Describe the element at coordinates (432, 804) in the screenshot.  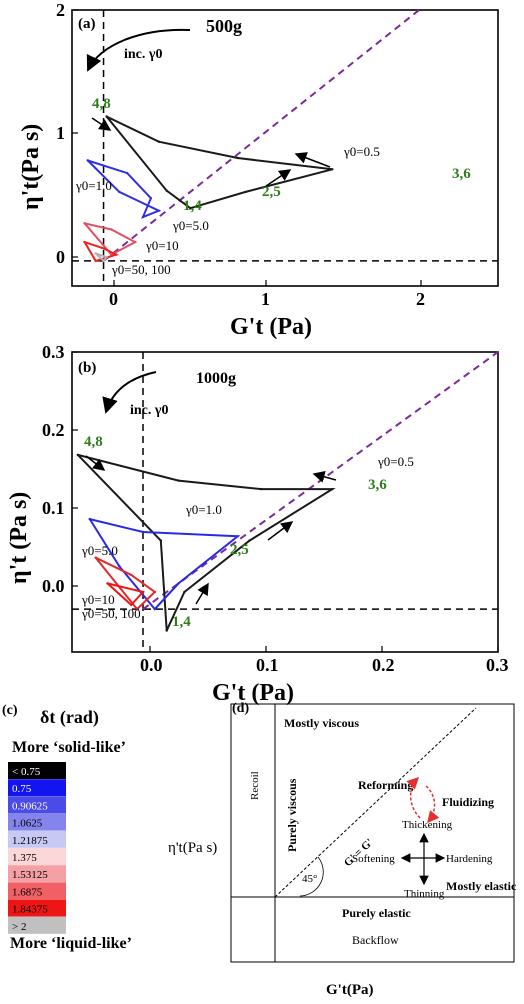
I see `d-fluidizing-arrow` at that location.